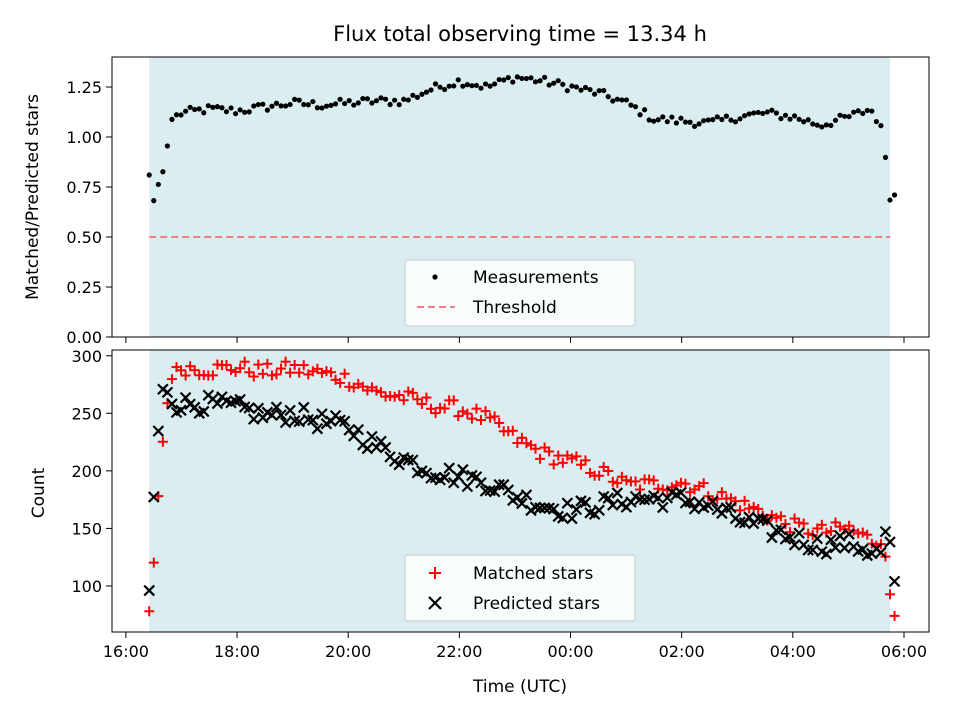  Describe the element at coordinates (435, 573) in the screenshot. I see `matched-stars-legend-marker` at that location.